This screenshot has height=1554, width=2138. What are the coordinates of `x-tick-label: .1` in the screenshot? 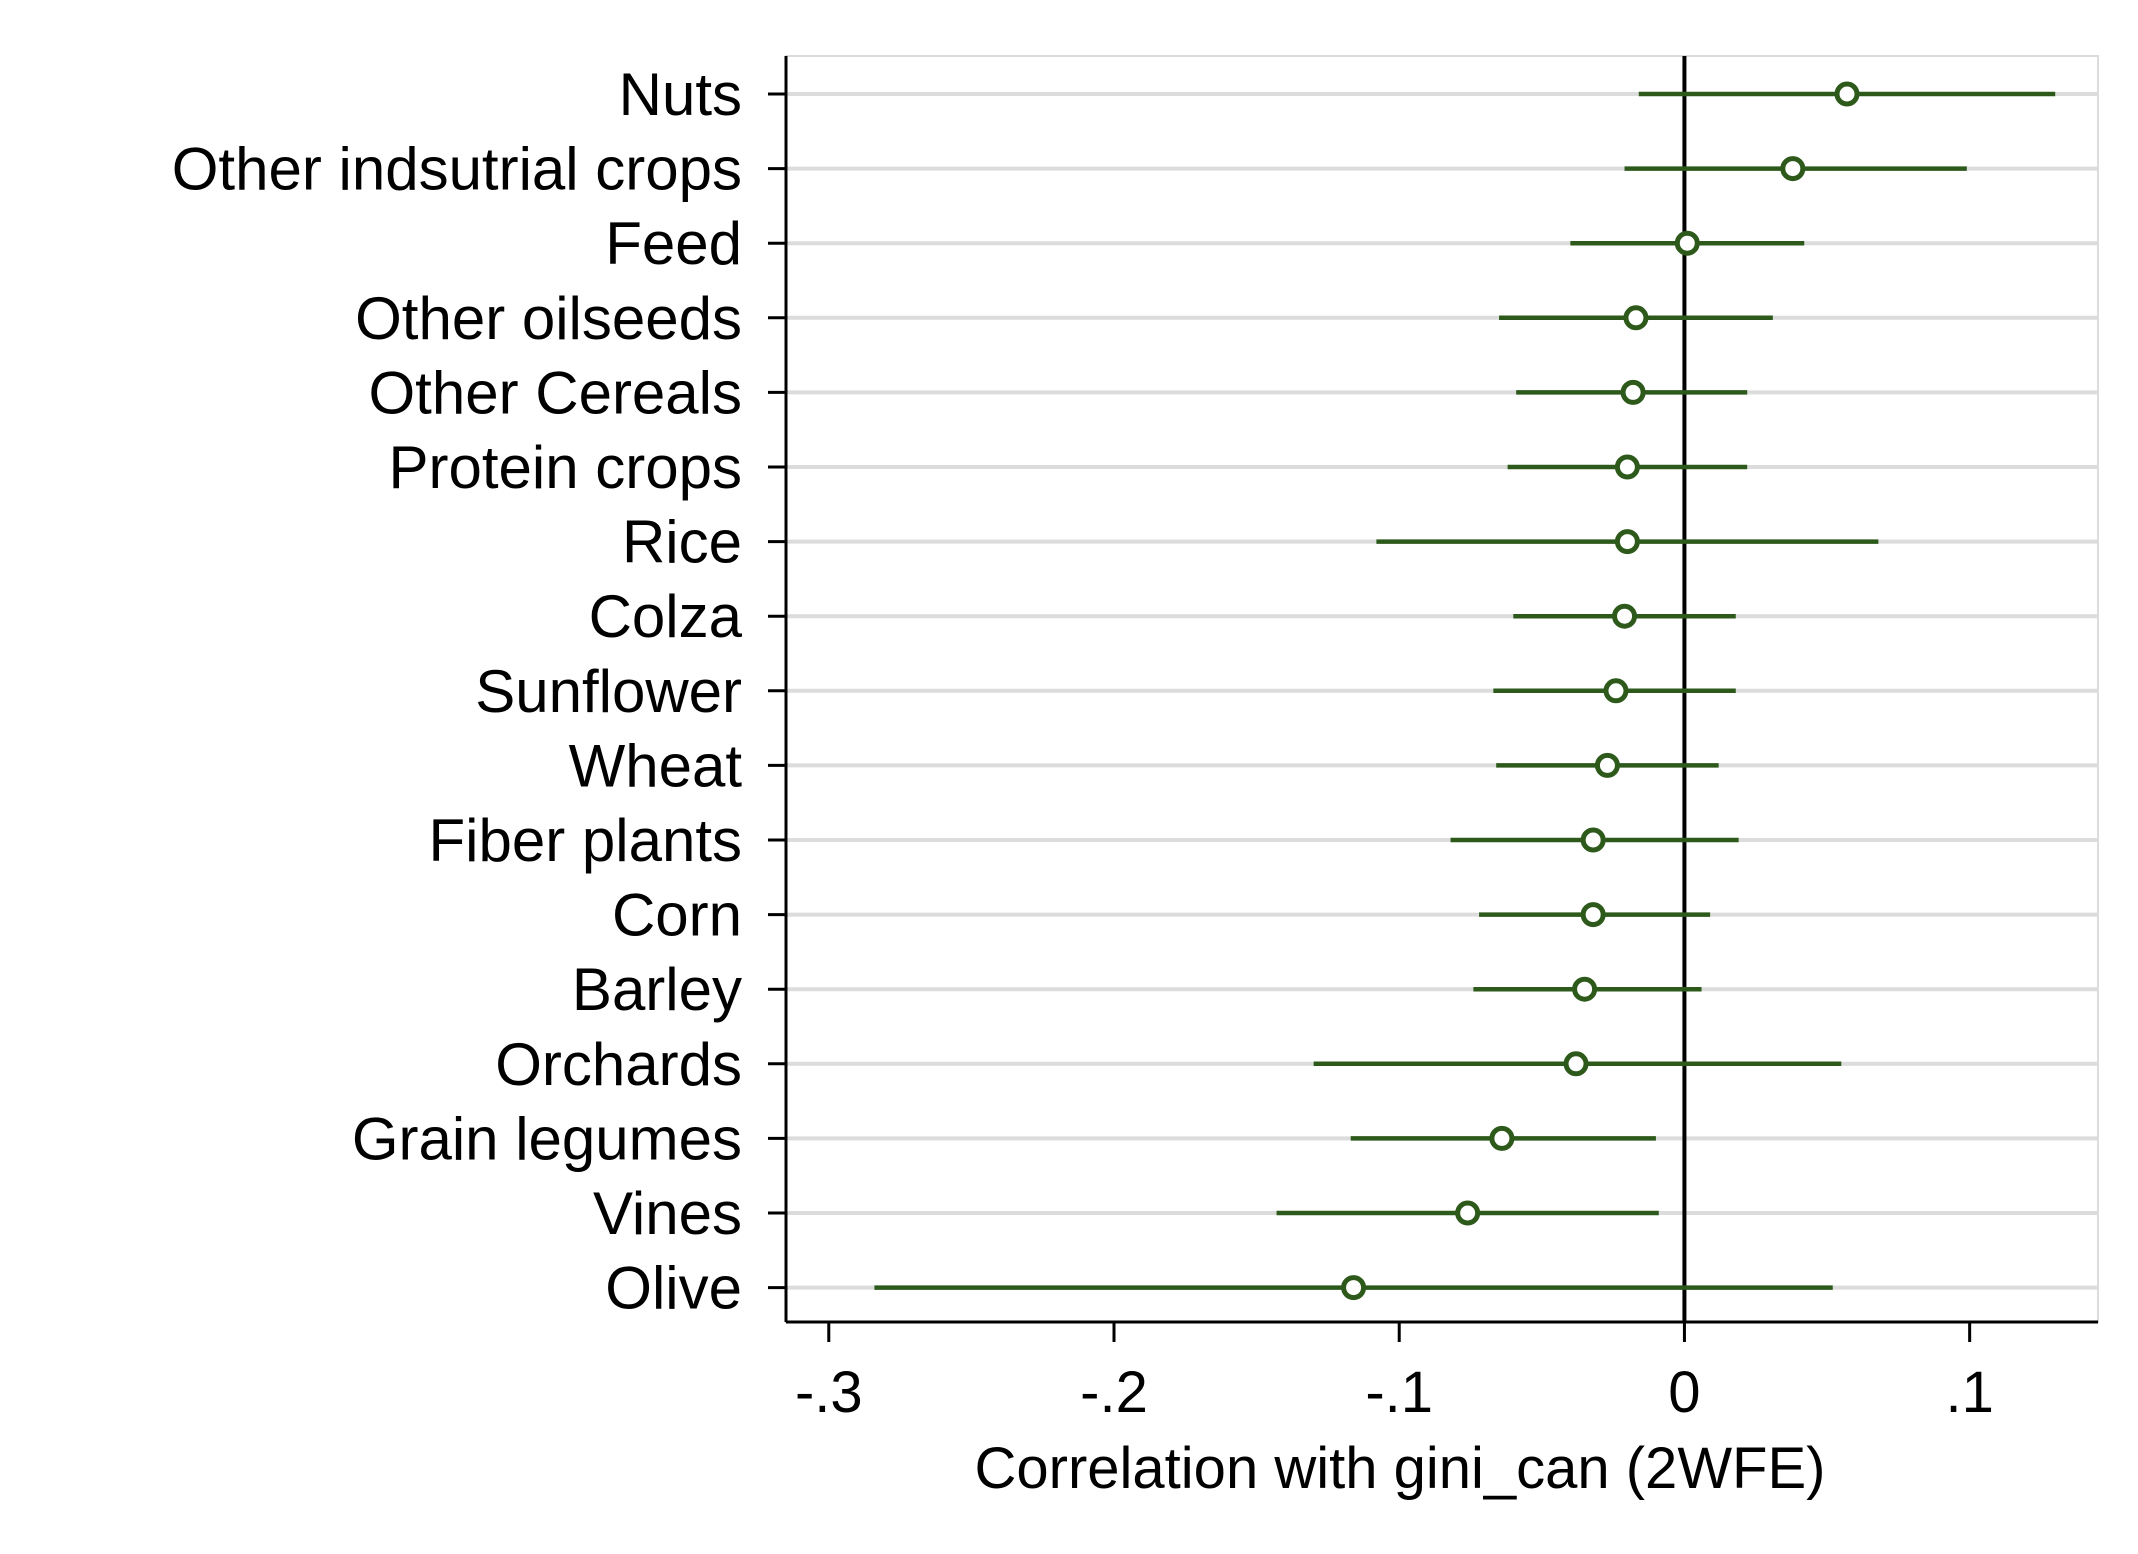 It's located at (1969, 1392).